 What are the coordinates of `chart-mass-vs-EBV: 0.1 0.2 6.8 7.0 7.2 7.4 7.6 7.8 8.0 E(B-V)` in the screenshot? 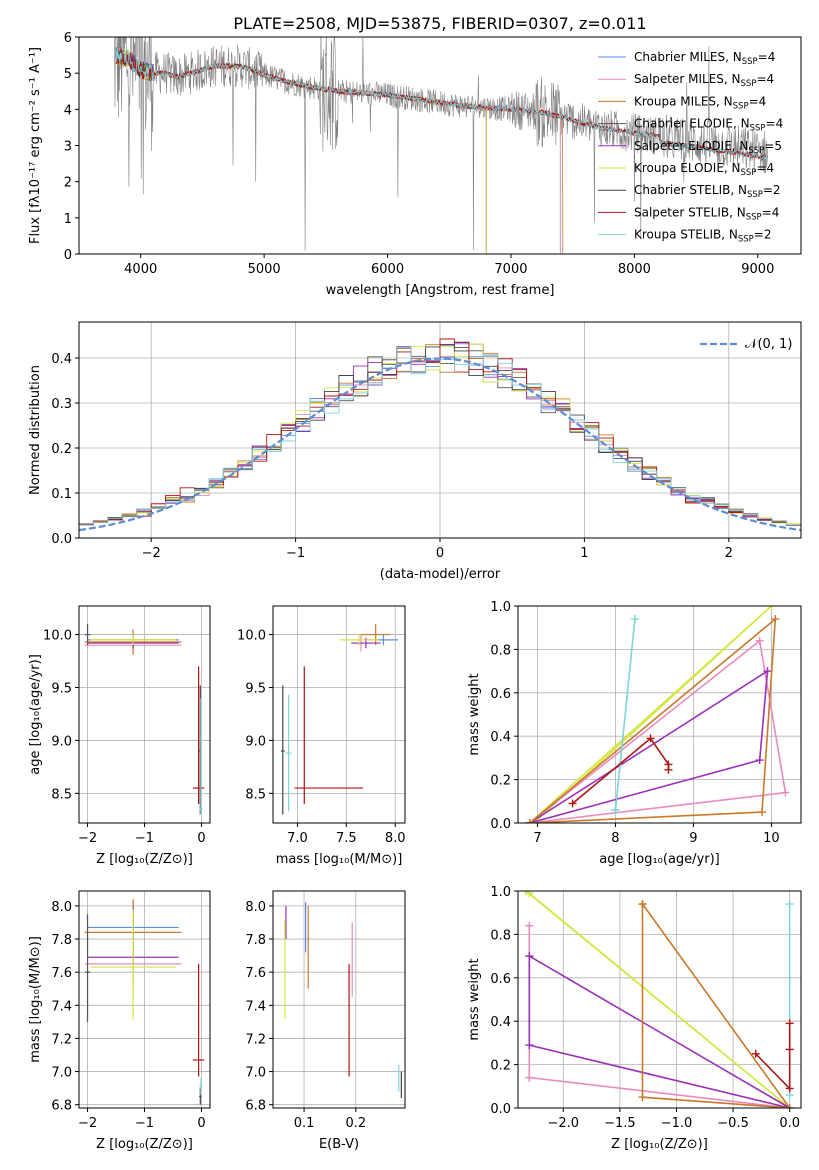 It's located at (325, 1021).